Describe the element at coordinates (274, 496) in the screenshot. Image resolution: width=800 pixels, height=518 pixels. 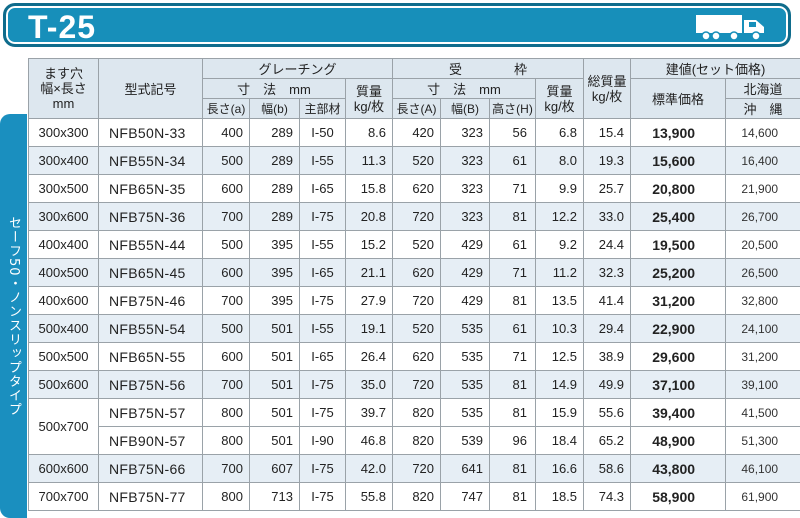
I see `grating-width-cell: 713` at that location.